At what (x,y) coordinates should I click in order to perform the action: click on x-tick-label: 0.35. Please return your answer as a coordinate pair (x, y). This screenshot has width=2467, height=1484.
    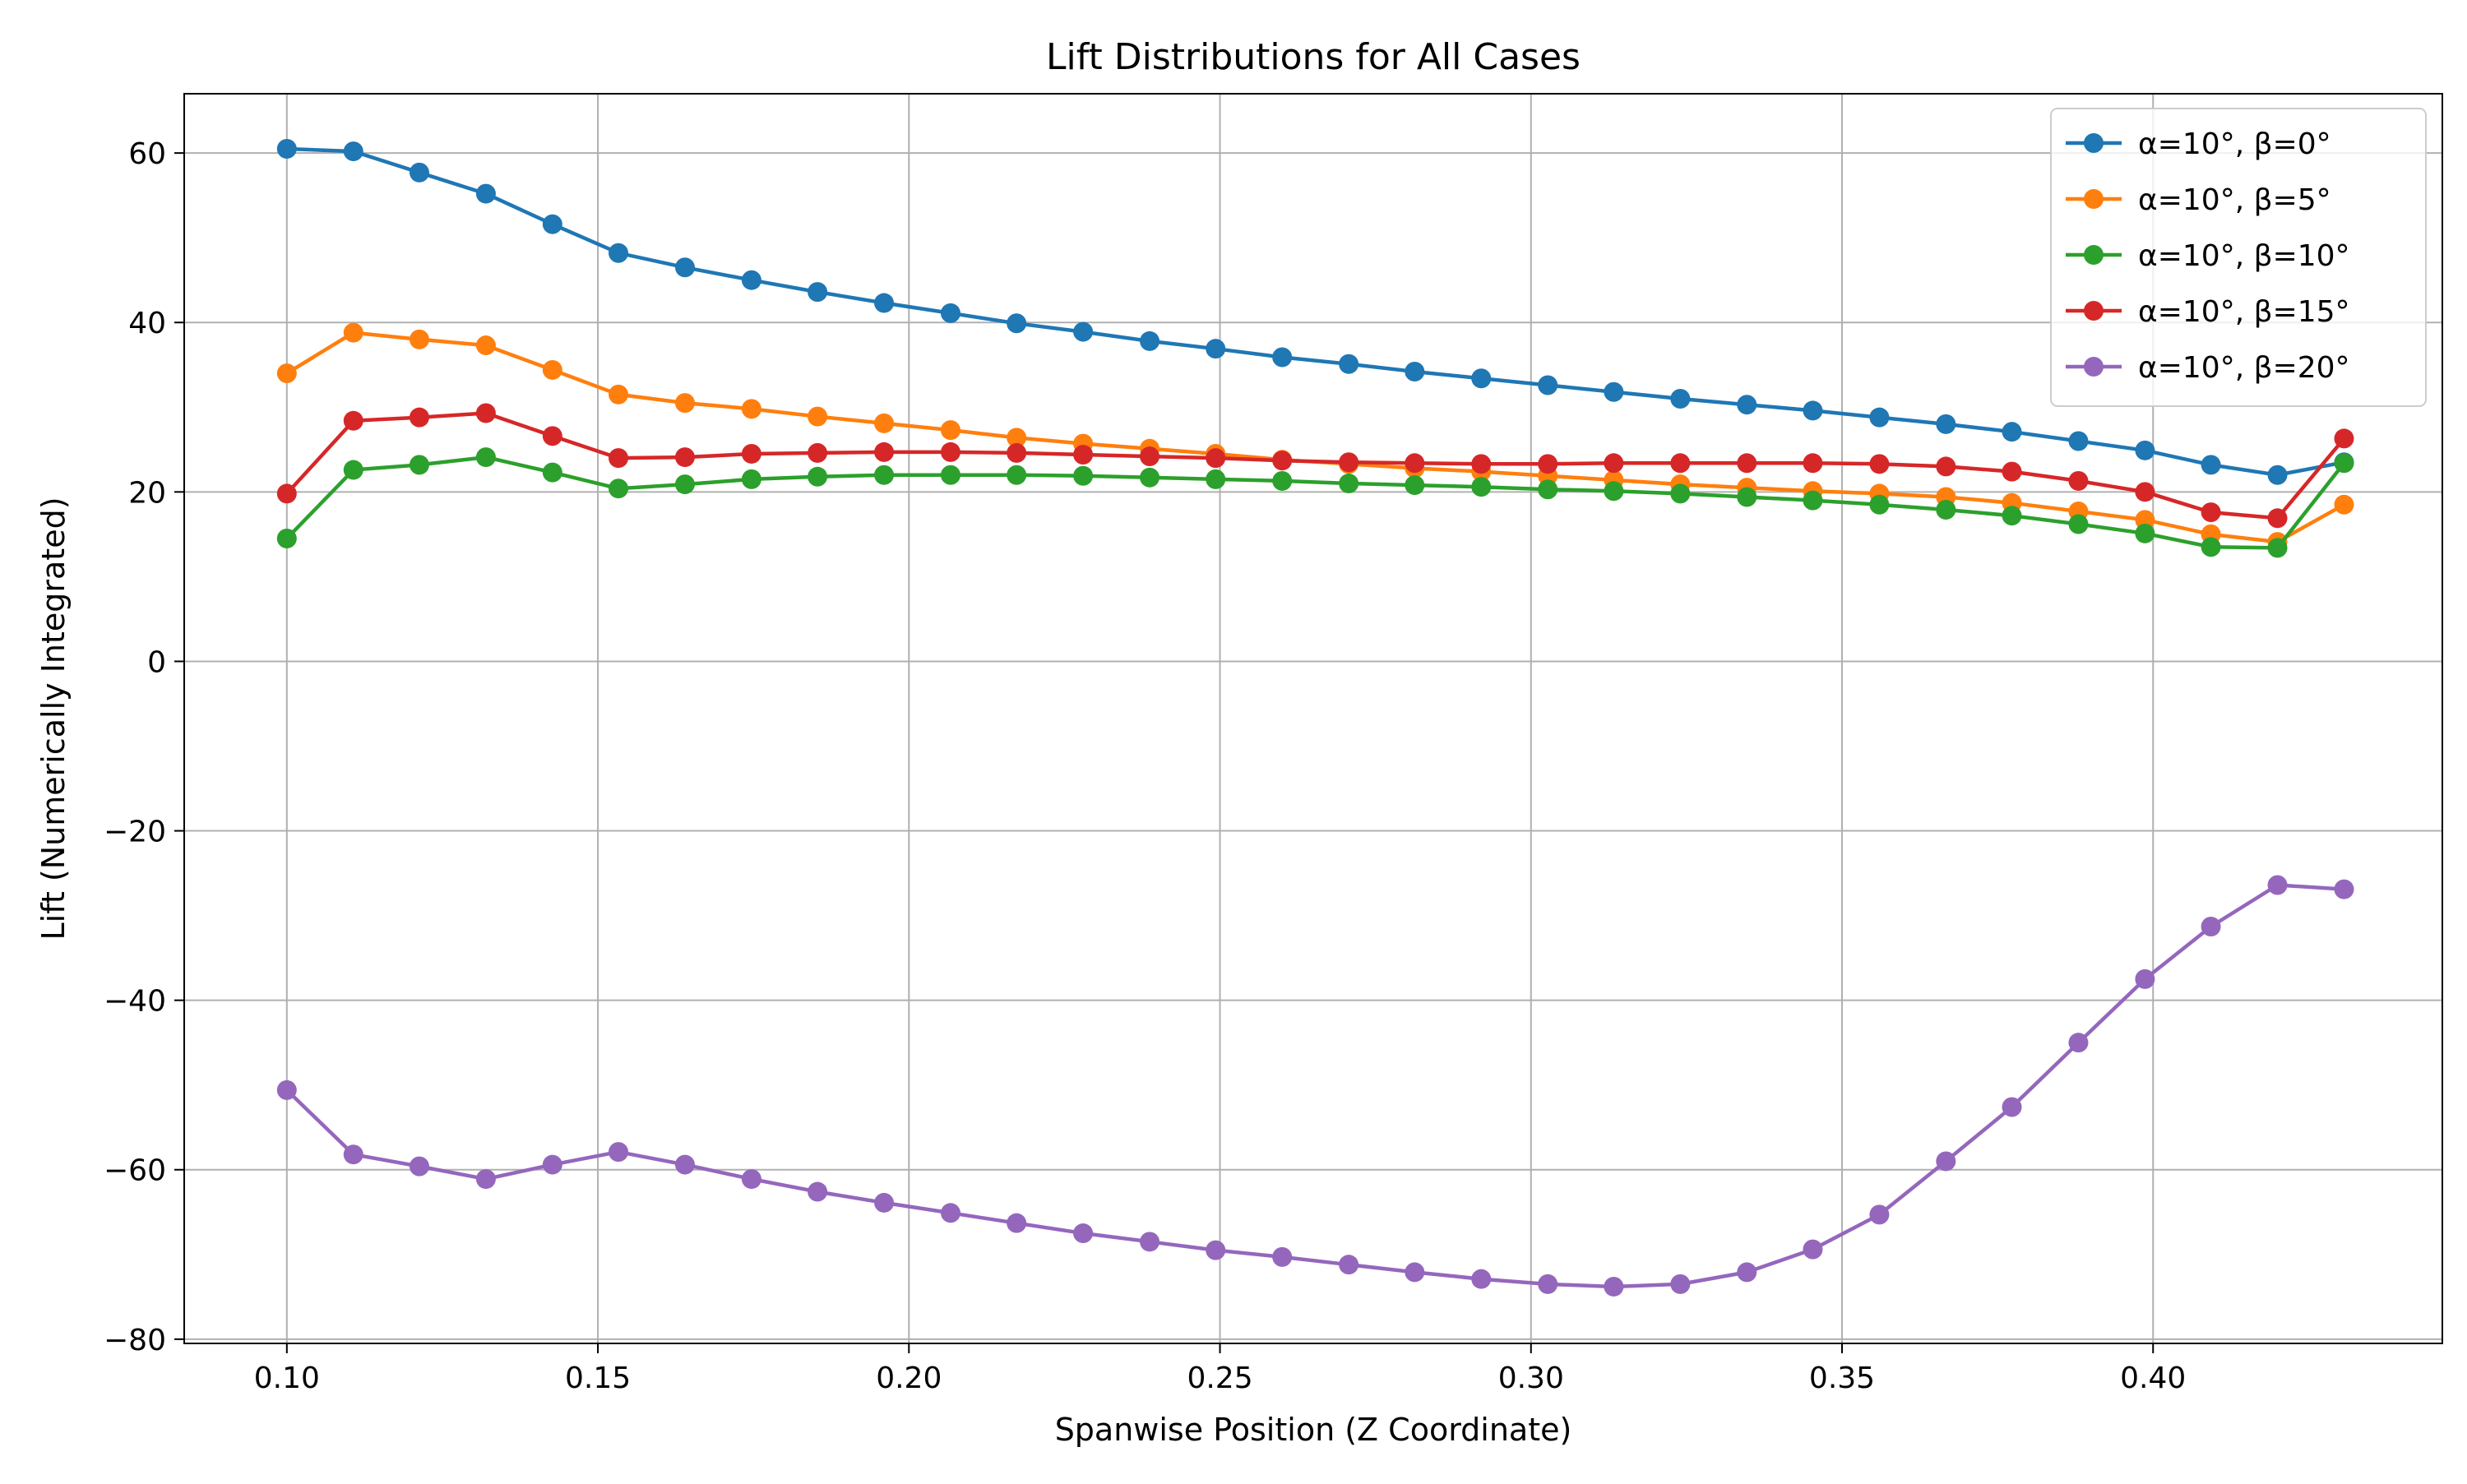
    Looking at the image, I should click on (1842, 1378).